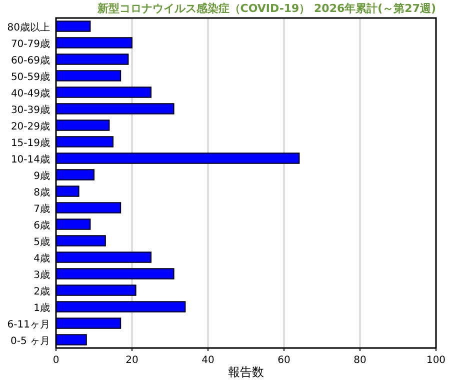 The image size is (460, 380). What do you see at coordinates (28, 27) in the screenshot?
I see `y-tick-label: 80歳以上` at bounding box center [28, 27].